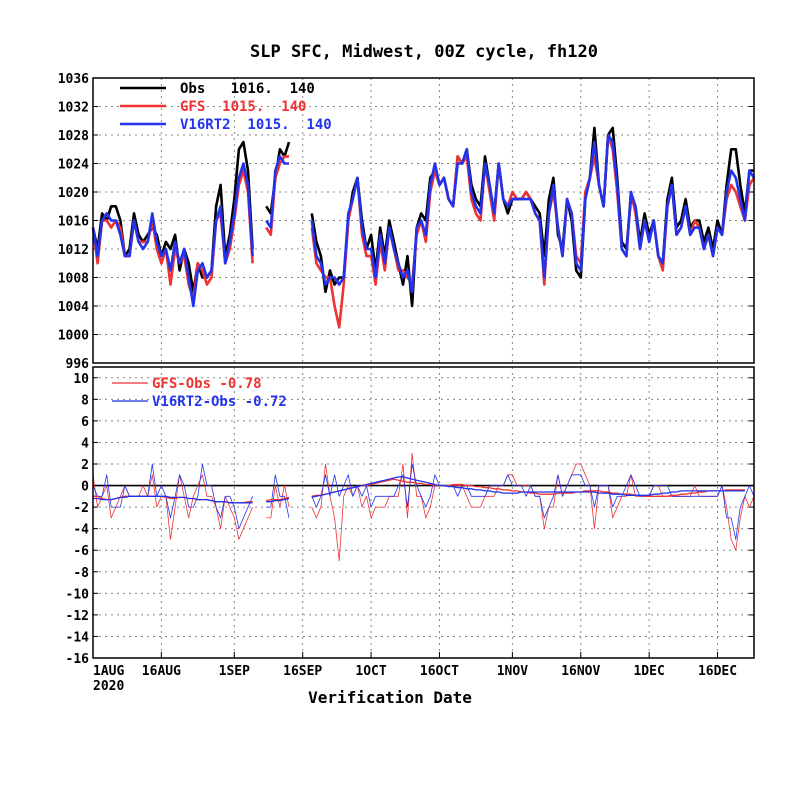 Image resolution: width=800 pixels, height=800 pixels. What do you see at coordinates (256, 125) in the screenshot?
I see `top-legend-v16: V16RT2 1015. 140` at bounding box center [256, 125].